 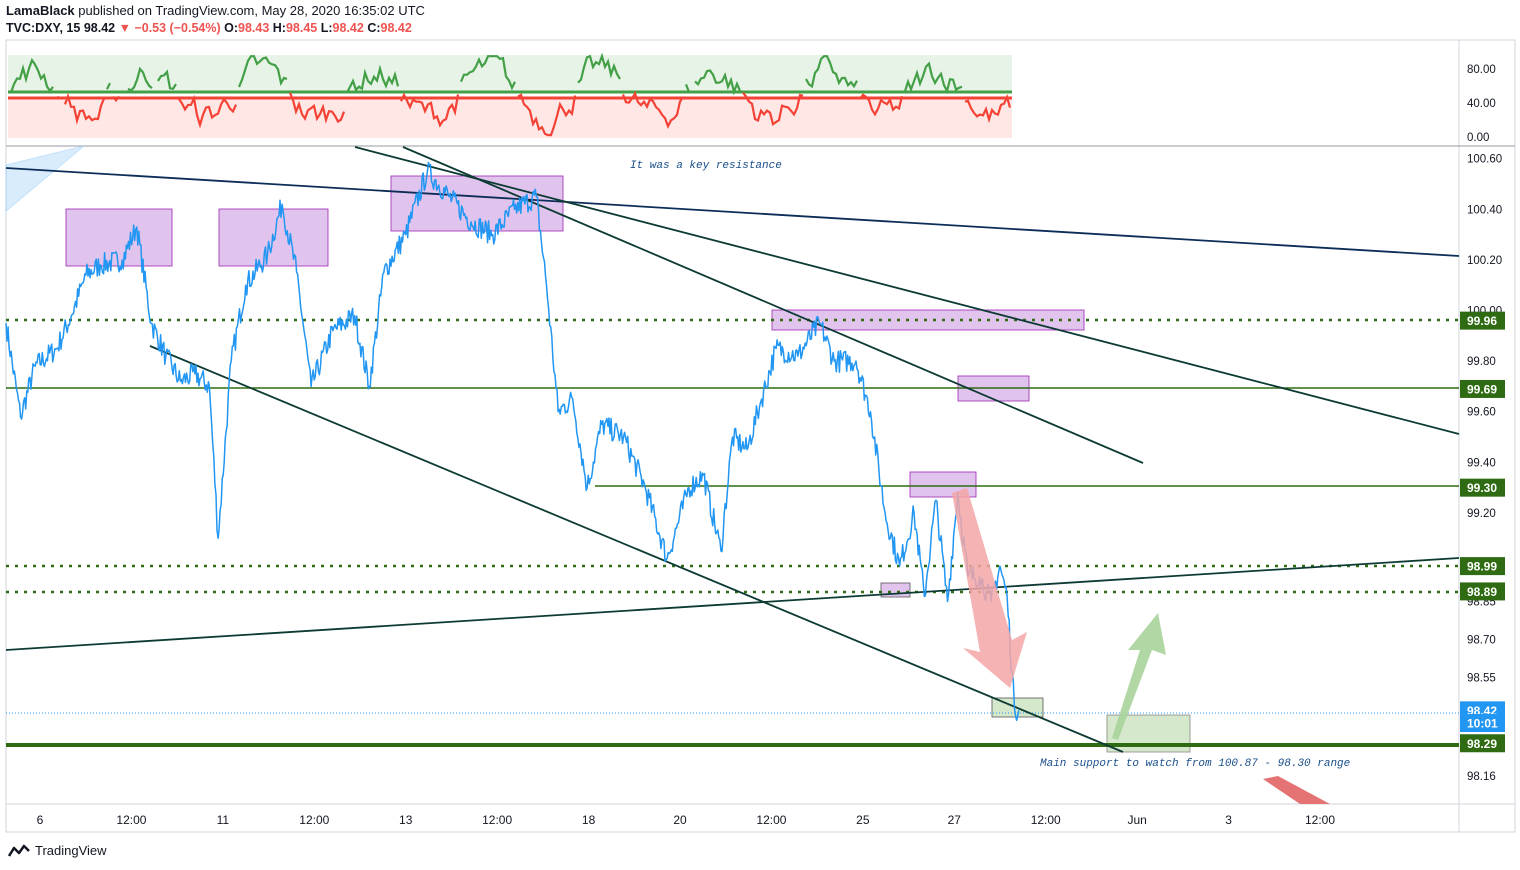 I want to click on price-badge: 98.29, so click(x=1482, y=743).